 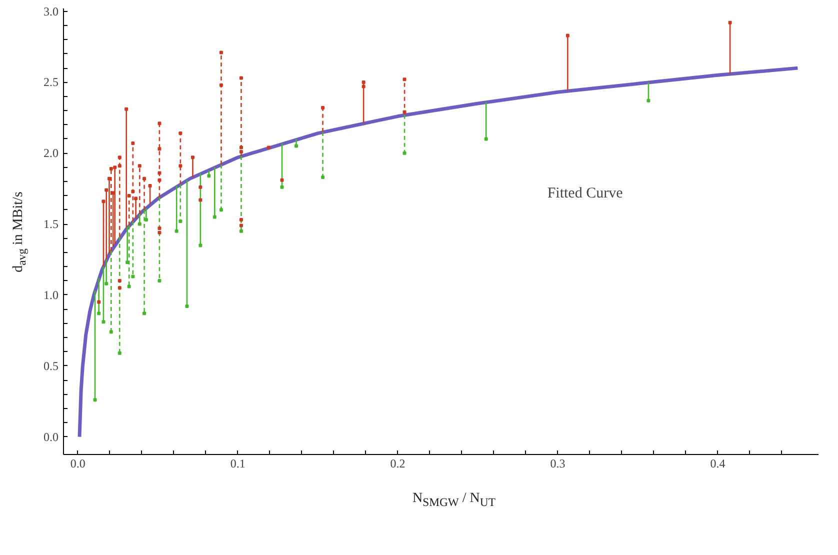 What do you see at coordinates (51, 224) in the screenshot?
I see `y-tick-label: 1.5` at bounding box center [51, 224].